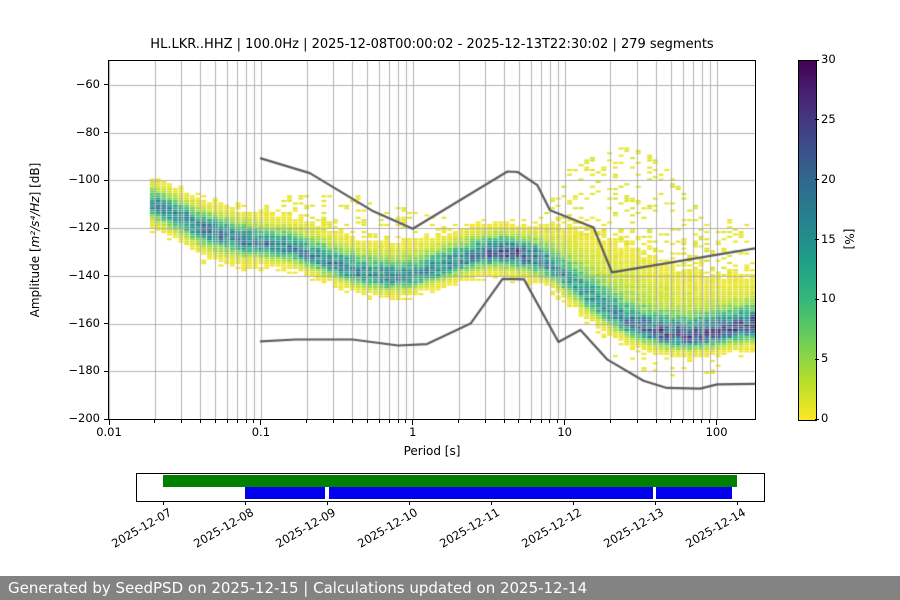  Describe the element at coordinates (84, 179) in the screenshot. I see `y-tick-label: −100` at that location.